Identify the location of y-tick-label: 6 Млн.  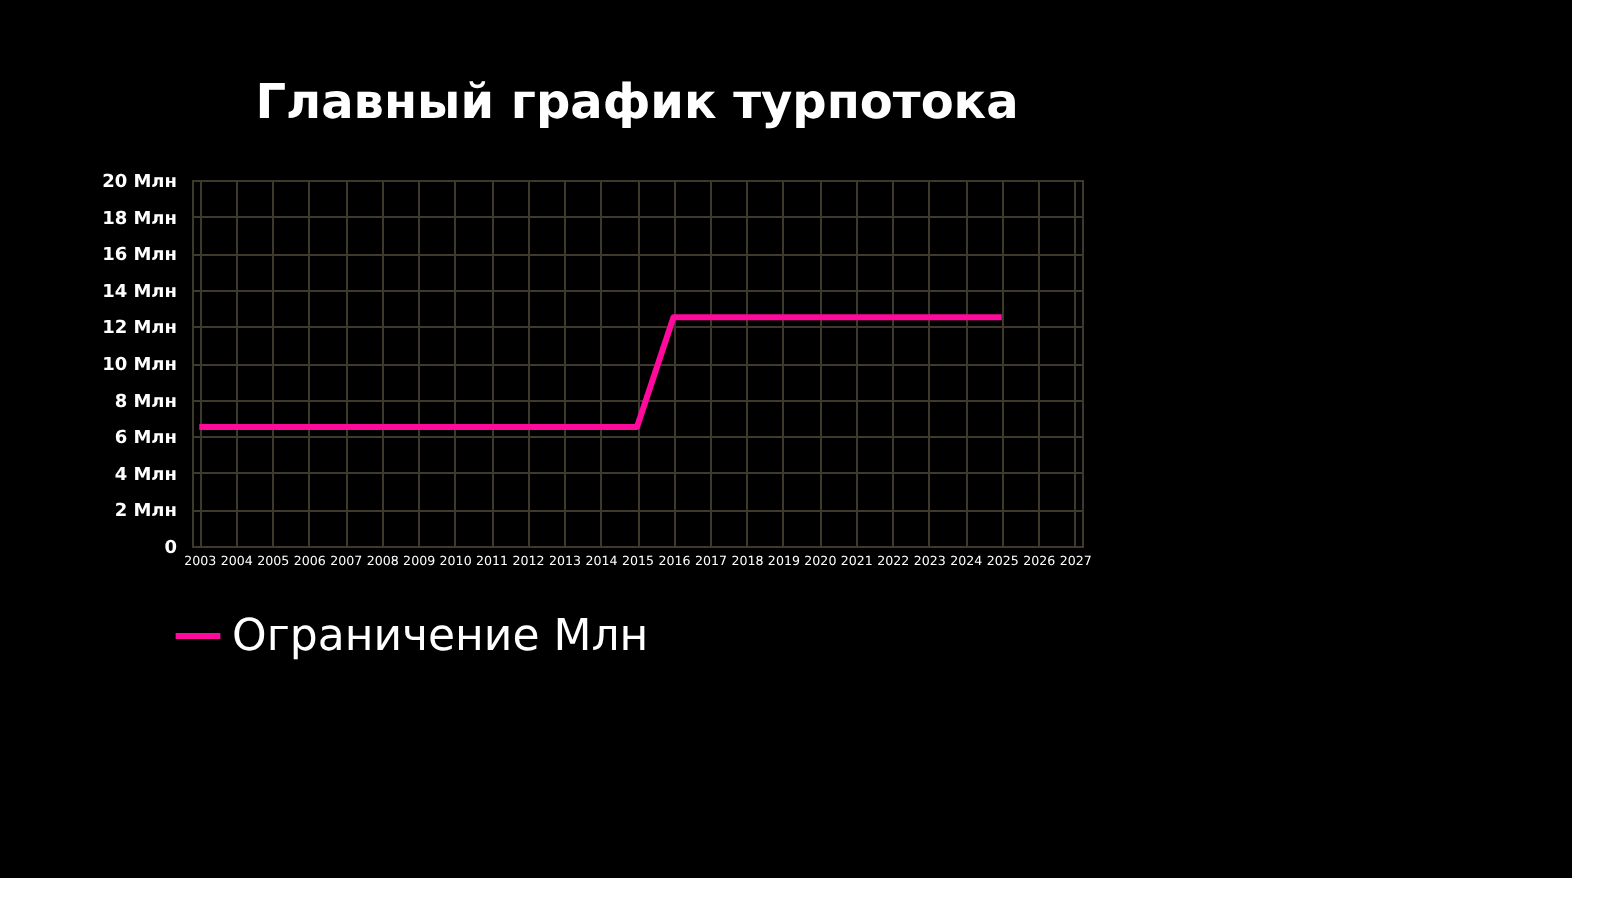
(145, 439).